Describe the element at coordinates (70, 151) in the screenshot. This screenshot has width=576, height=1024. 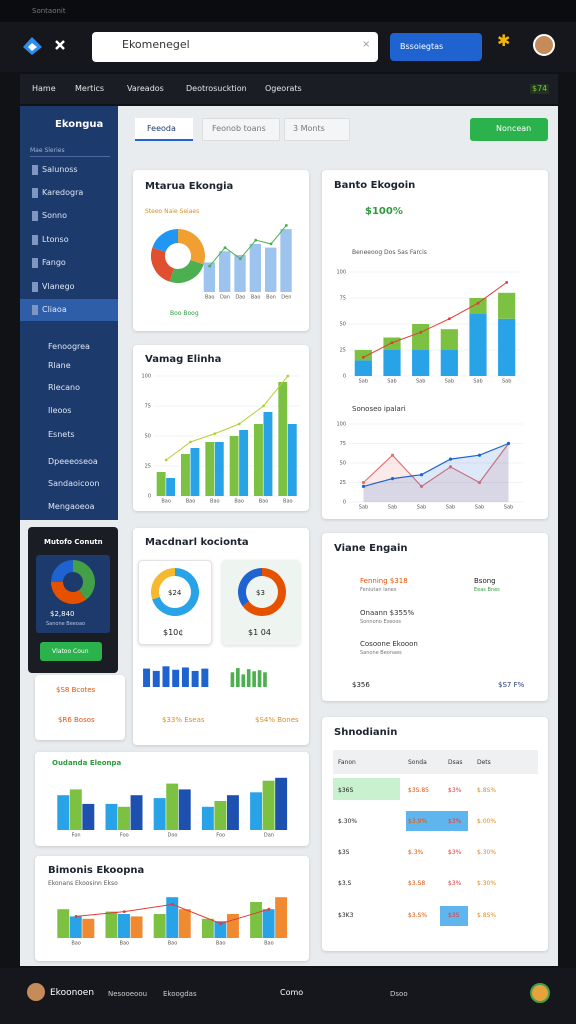
I see `sidebar-section: Mae Sleries` at that location.